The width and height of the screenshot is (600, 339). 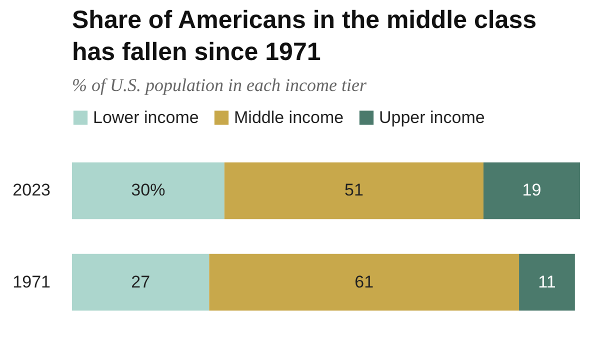 What do you see at coordinates (289, 117) in the screenshot?
I see `legend-label: Middle income` at bounding box center [289, 117].